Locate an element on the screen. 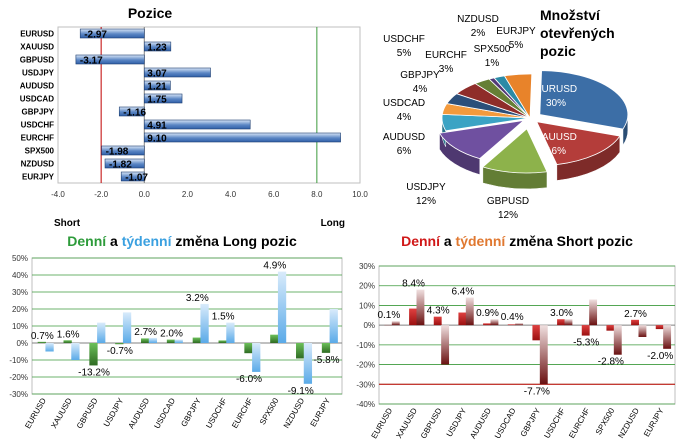 This screenshot has width=680, height=446. pie-slice-eurjpy is located at coordinates (518, 96).